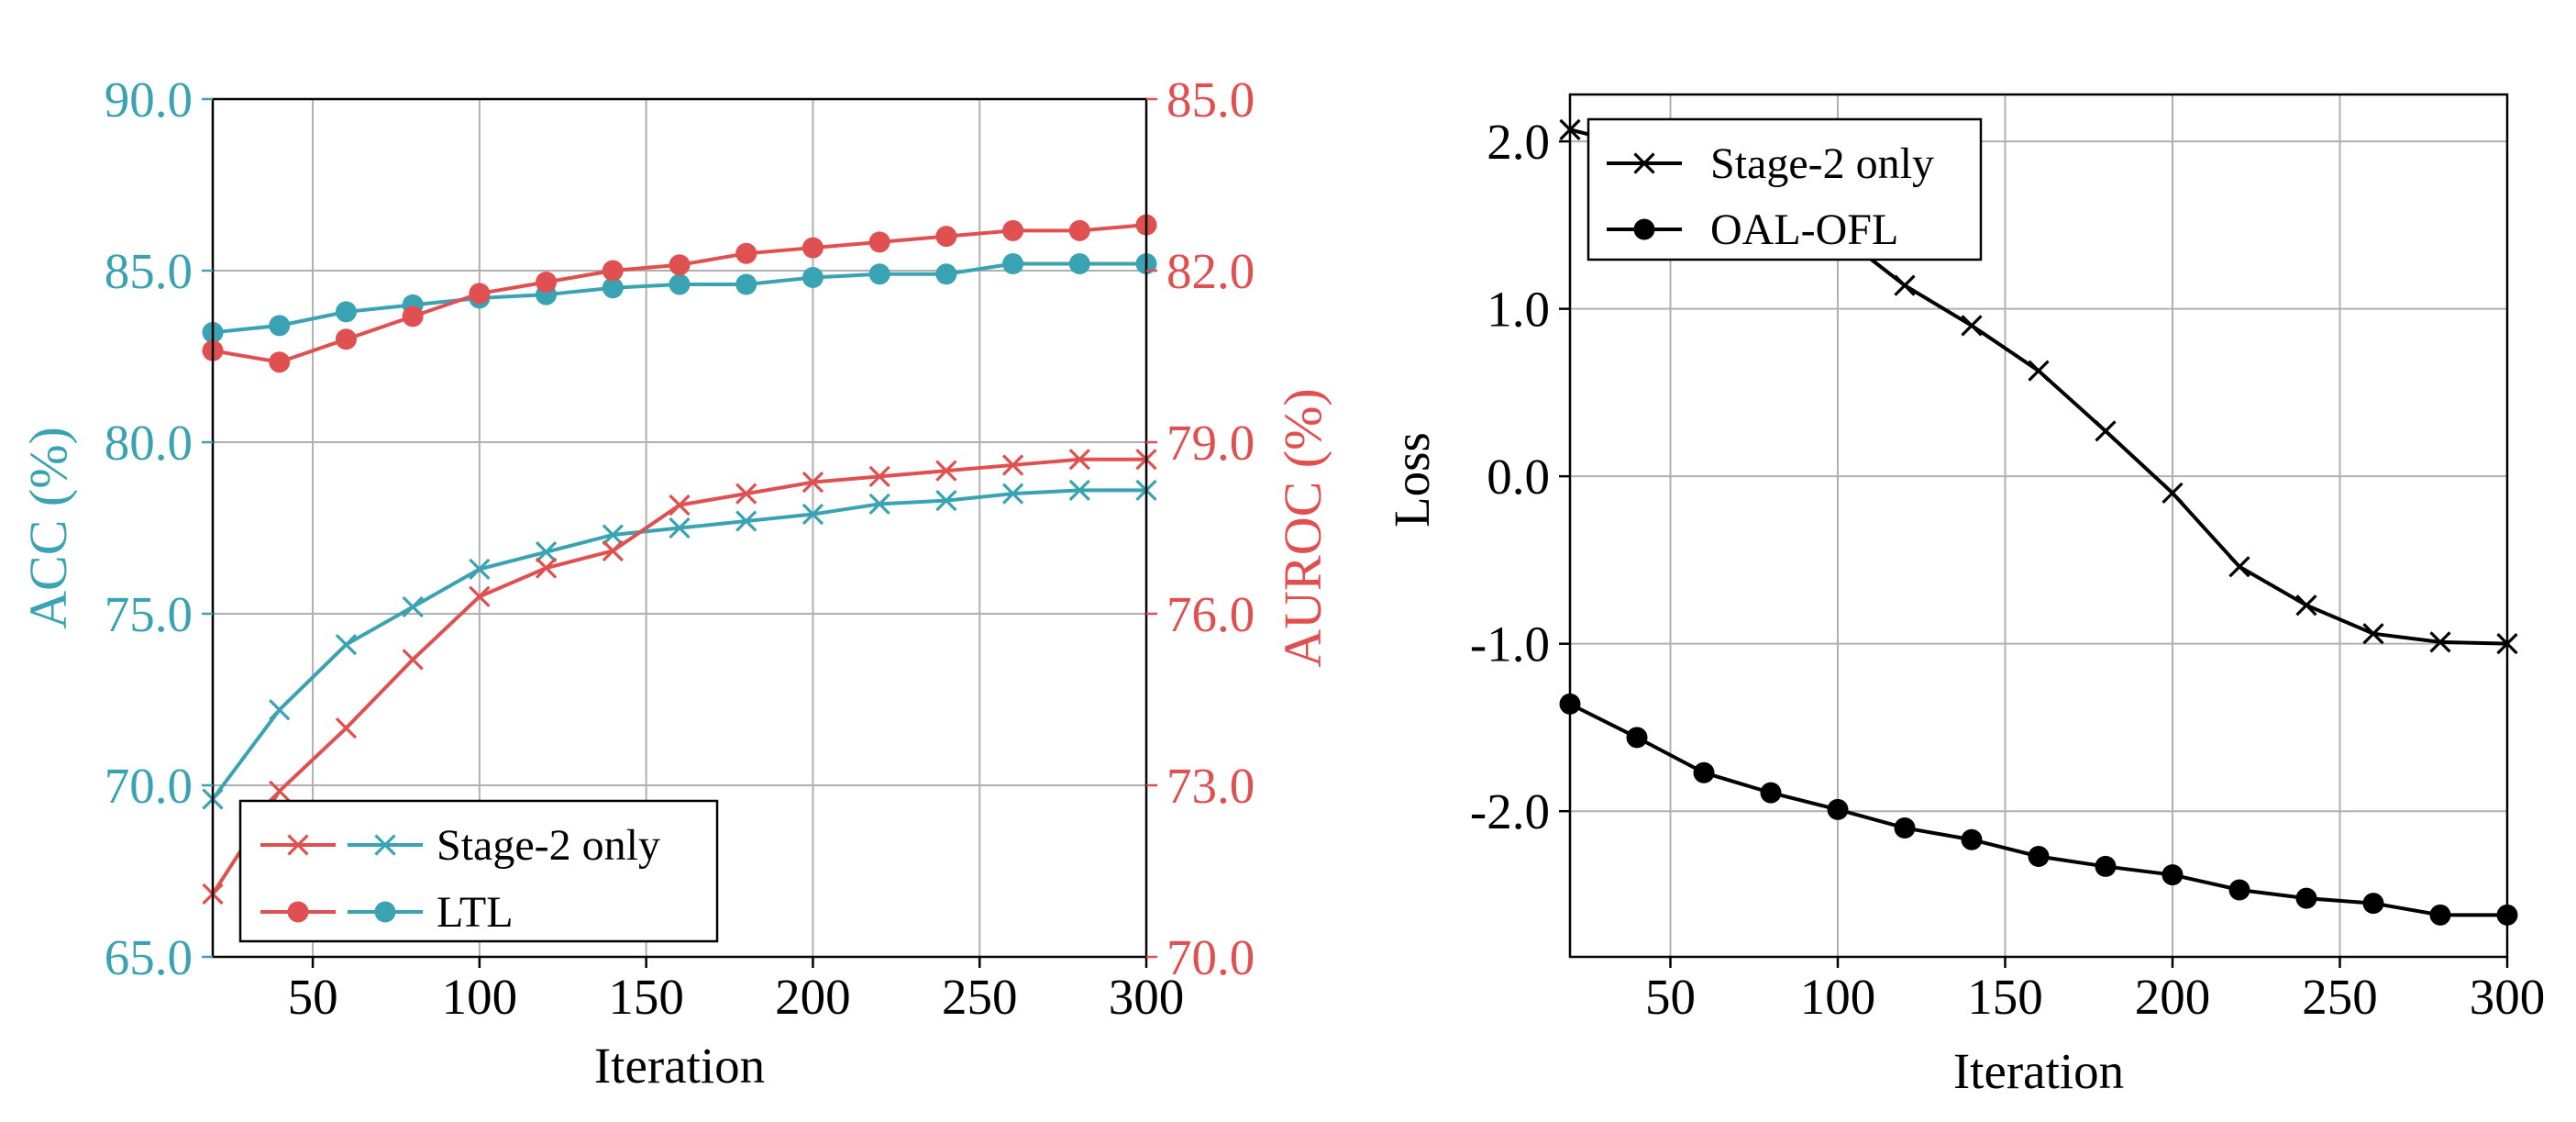  Describe the element at coordinates (2038, 1071) in the screenshot. I see `right-x-axis-label: Iteration` at that location.